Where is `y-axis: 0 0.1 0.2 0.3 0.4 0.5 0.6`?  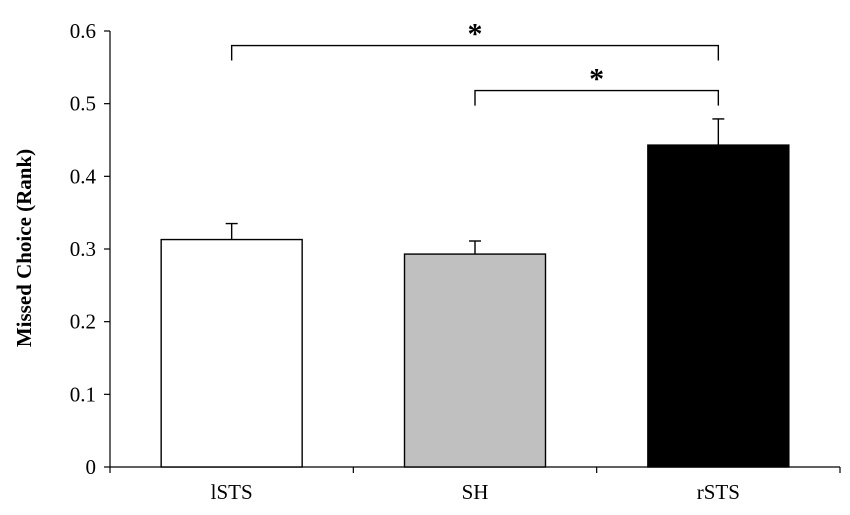 y-axis: 0 0.1 0.2 0.3 0.4 0.5 0.6 is located at coordinates (90, 249).